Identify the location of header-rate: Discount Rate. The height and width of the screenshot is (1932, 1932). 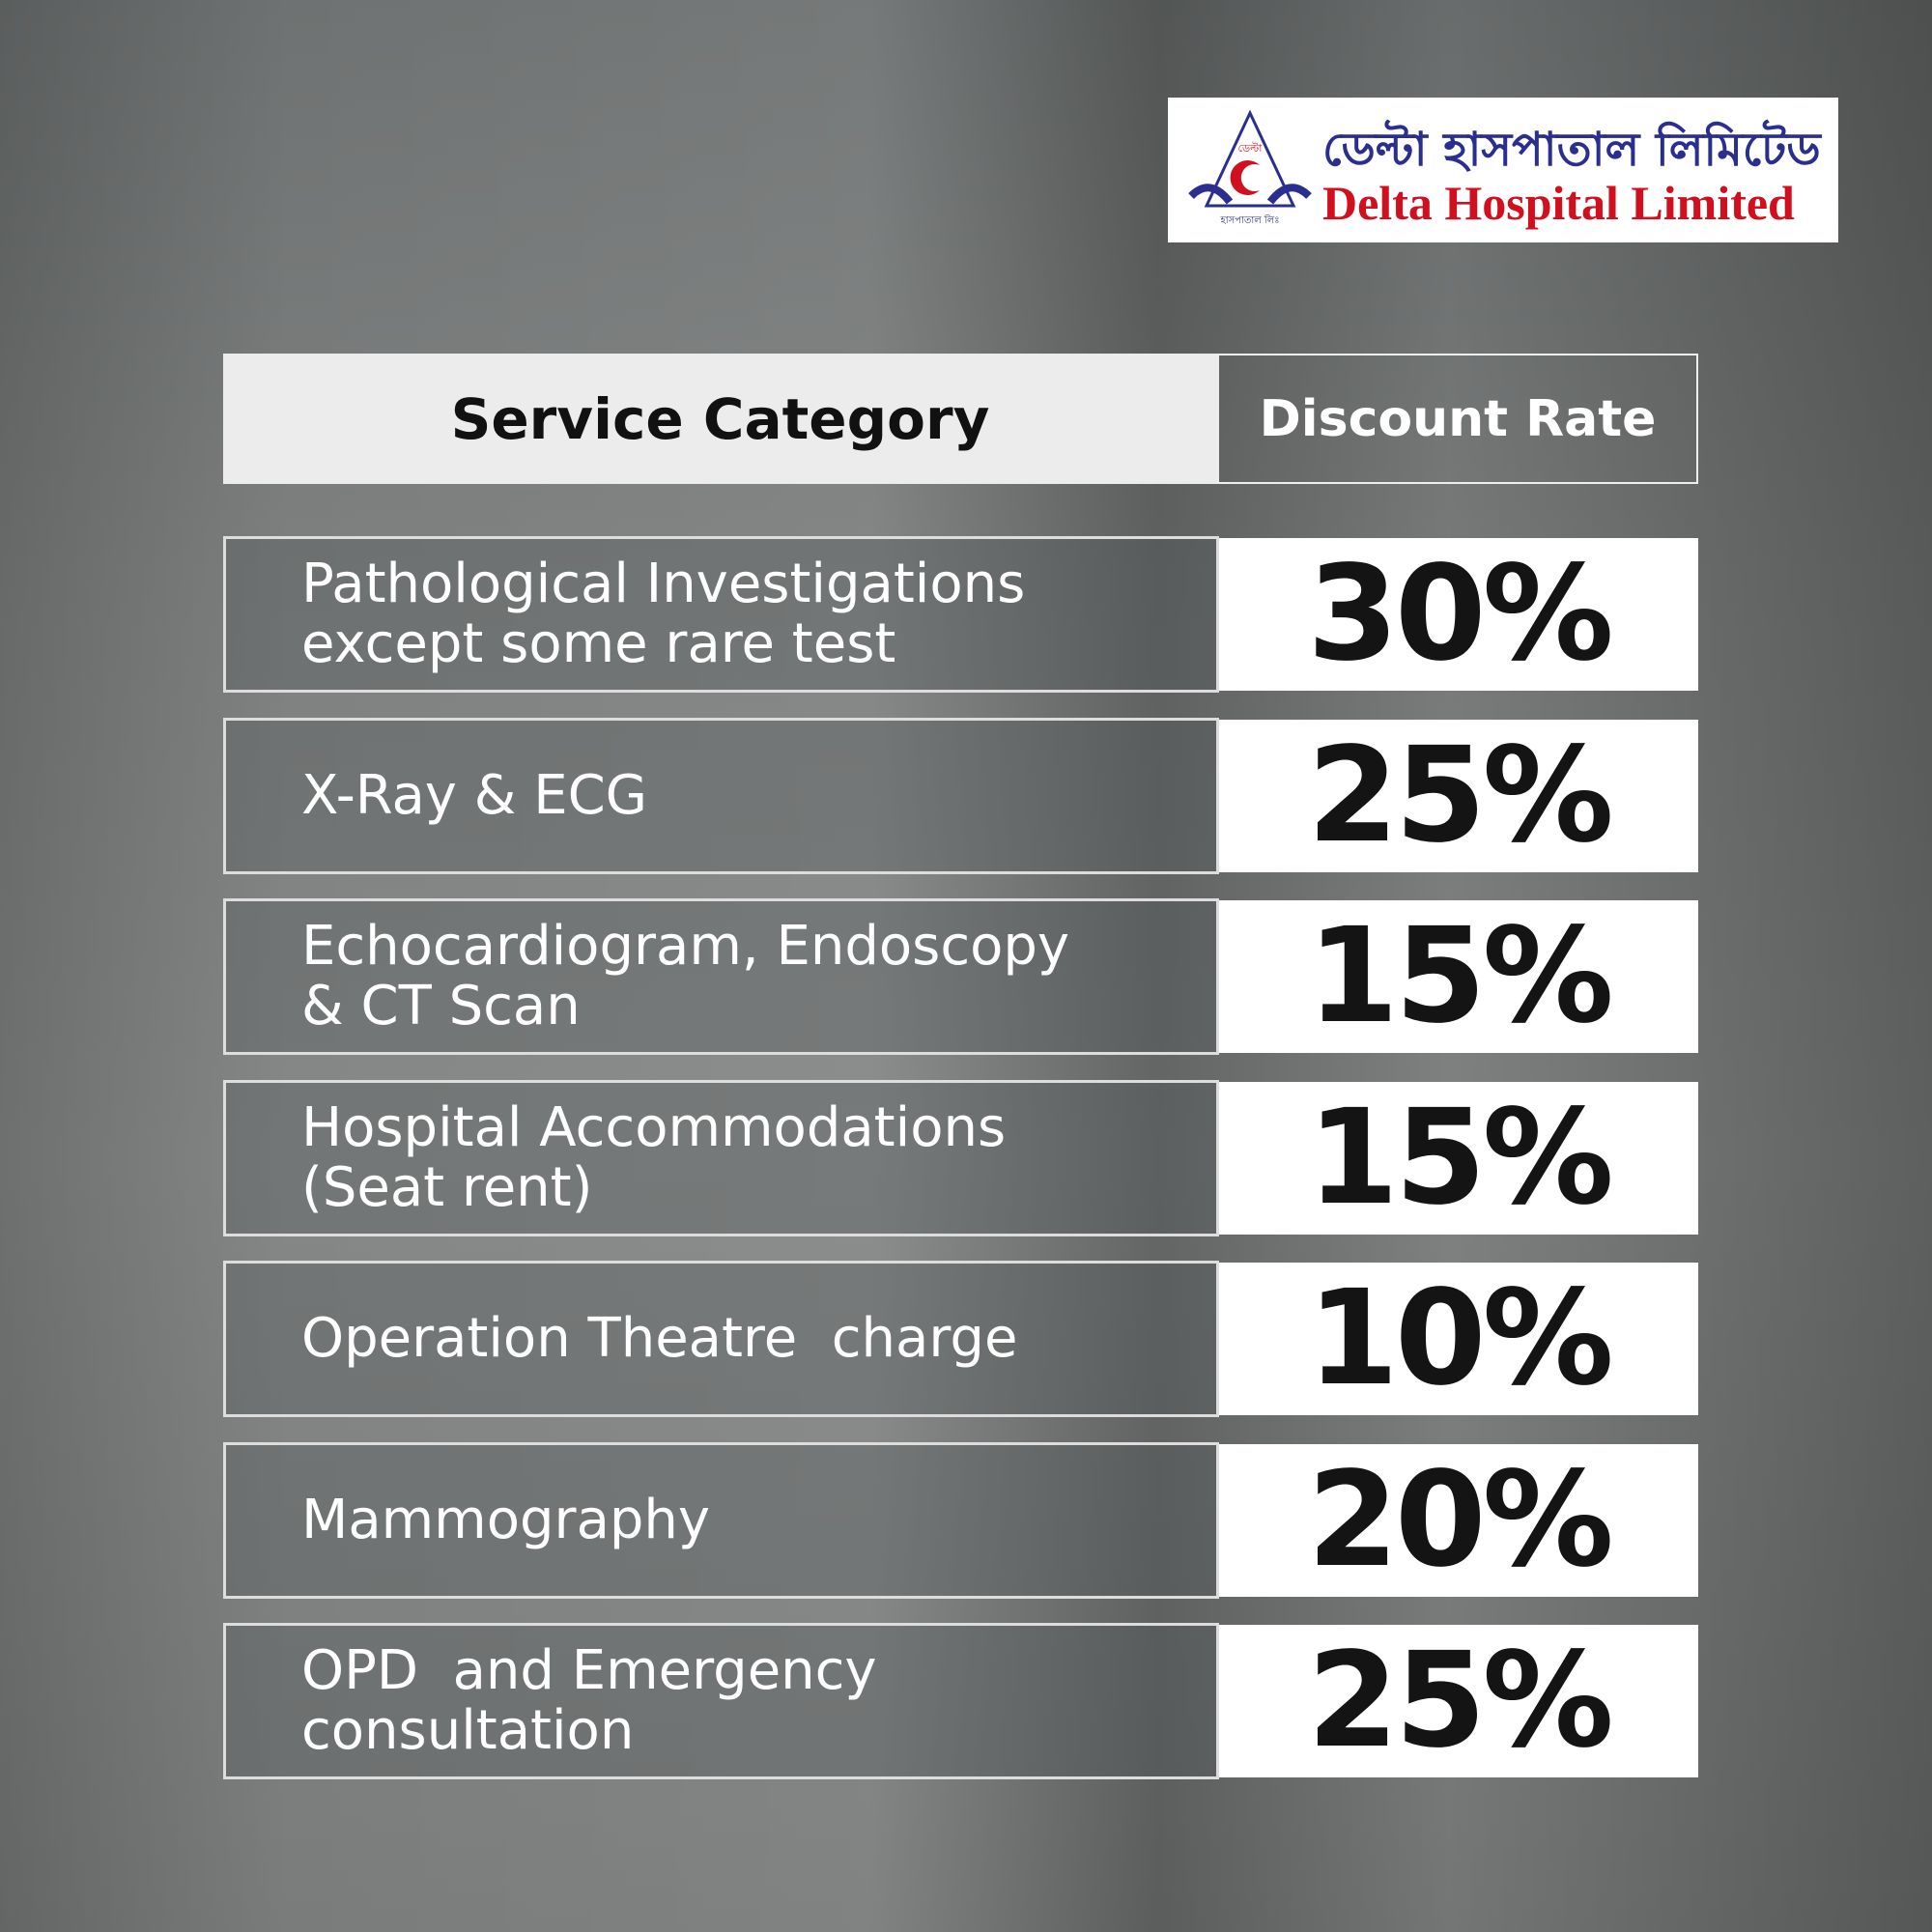
(1457, 419).